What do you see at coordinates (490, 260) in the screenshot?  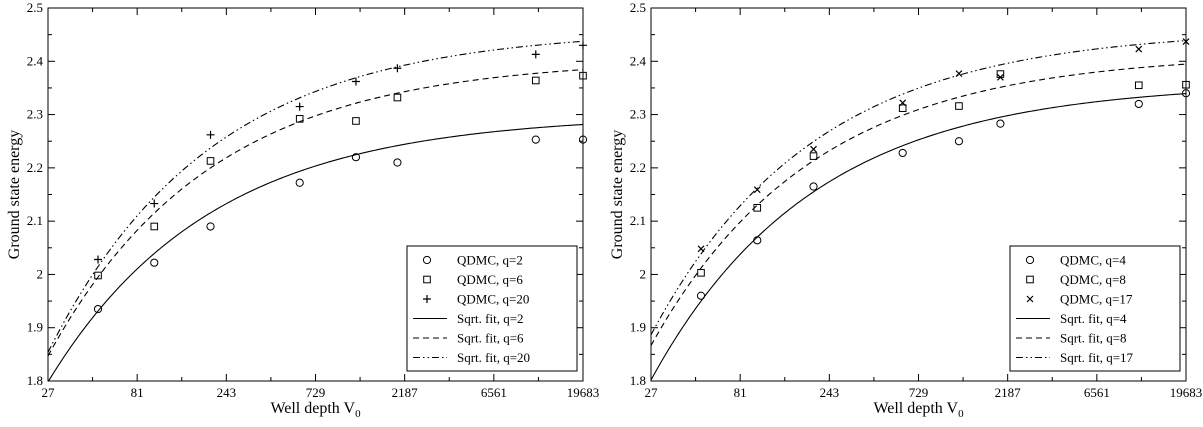 I see `legend-label: QDMC, q=2` at bounding box center [490, 260].